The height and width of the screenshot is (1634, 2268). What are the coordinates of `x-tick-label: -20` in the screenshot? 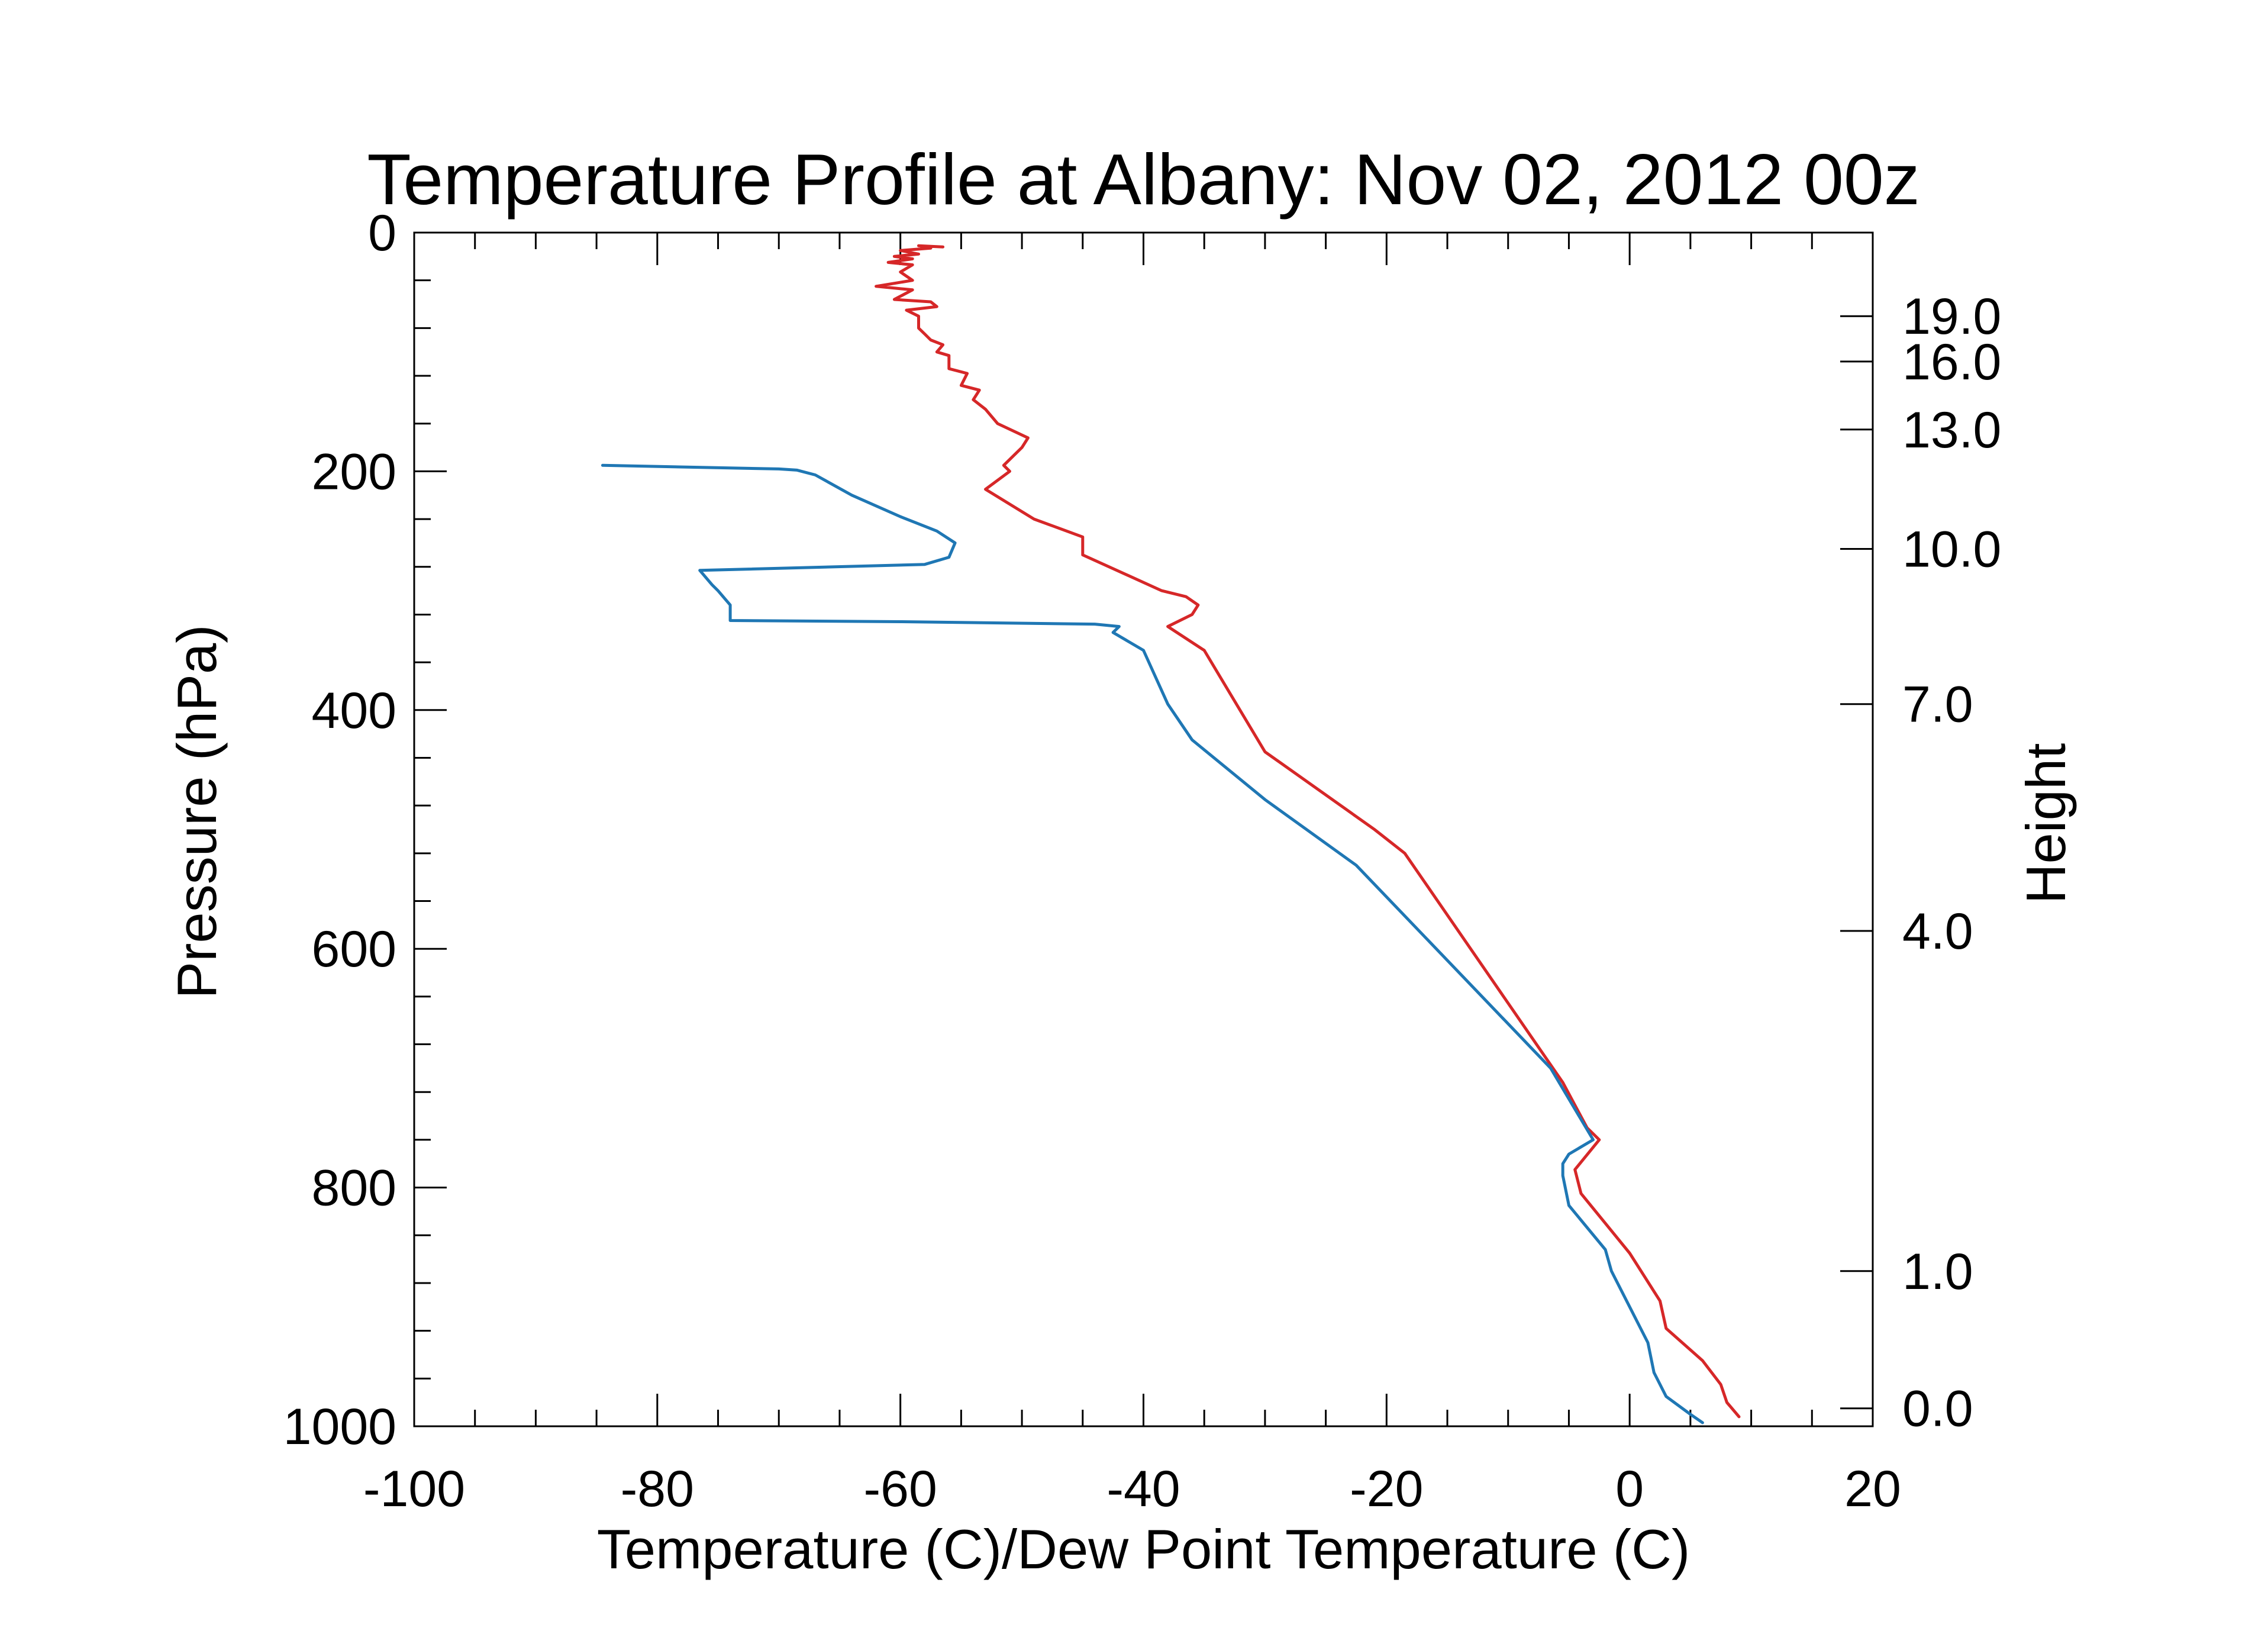 It's located at (1386, 1489).